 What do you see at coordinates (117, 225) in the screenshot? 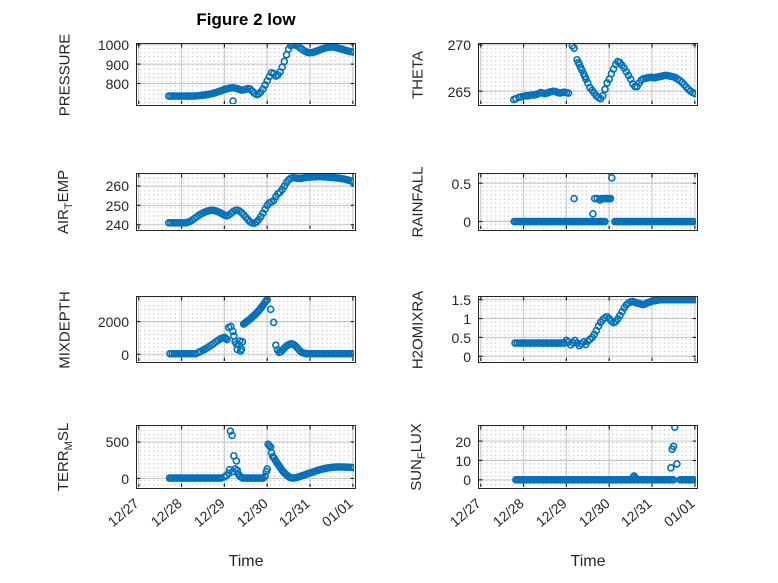
I see `y-tick-label-air-temp: 240` at bounding box center [117, 225].